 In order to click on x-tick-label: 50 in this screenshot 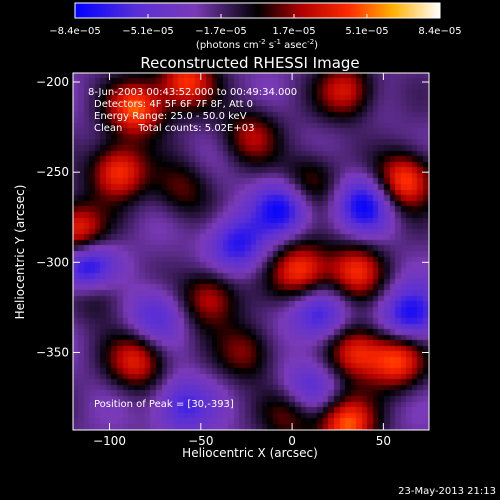, I will do `click(383, 441)`.